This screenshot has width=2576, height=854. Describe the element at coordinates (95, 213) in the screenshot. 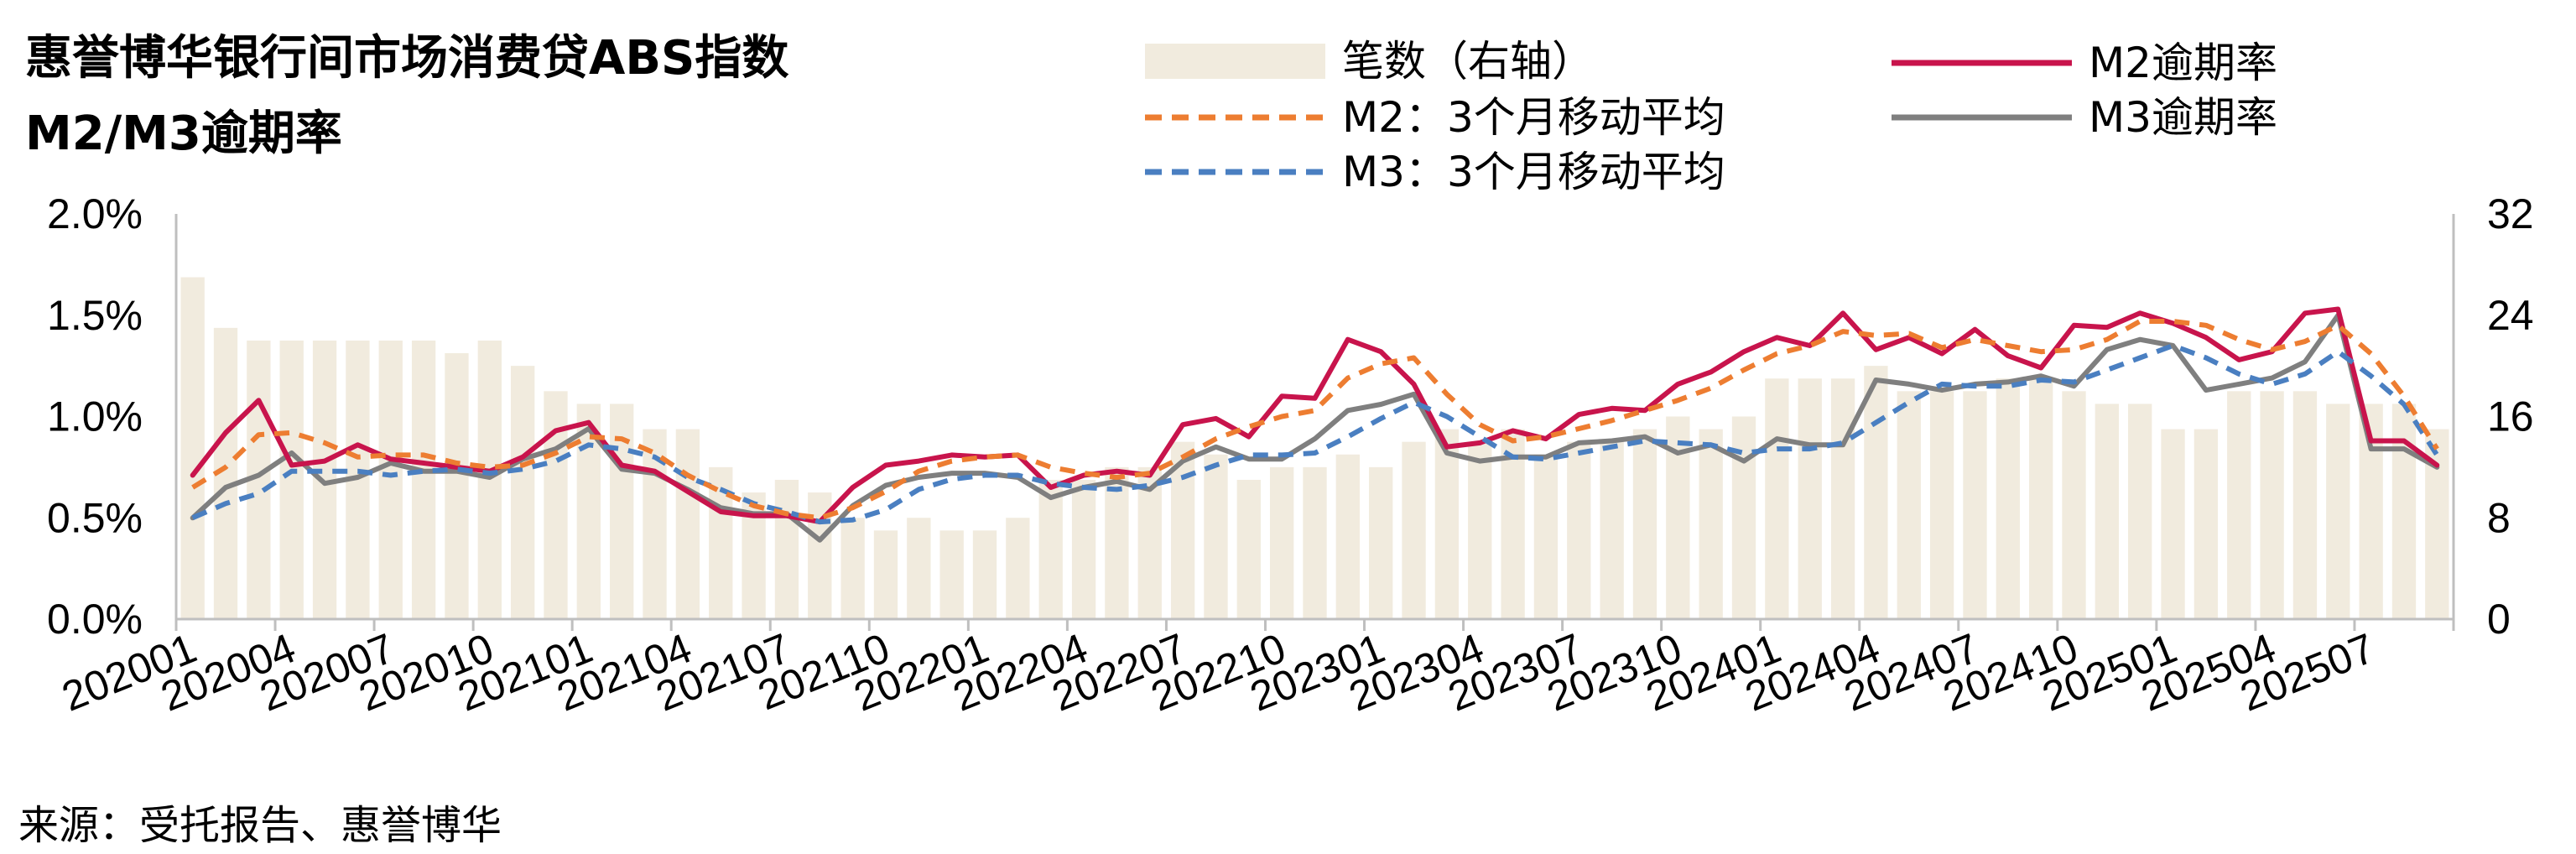

I see `y-left-tick-label: 2.0%` at that location.